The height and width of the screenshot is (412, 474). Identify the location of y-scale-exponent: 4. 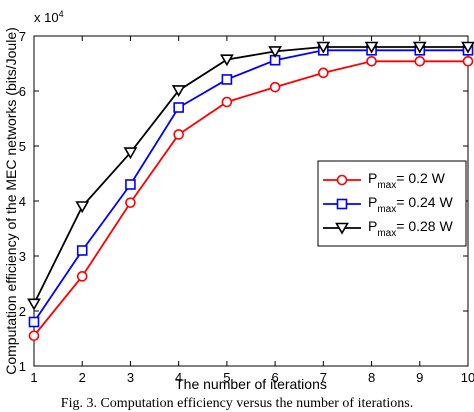
(61, 14).